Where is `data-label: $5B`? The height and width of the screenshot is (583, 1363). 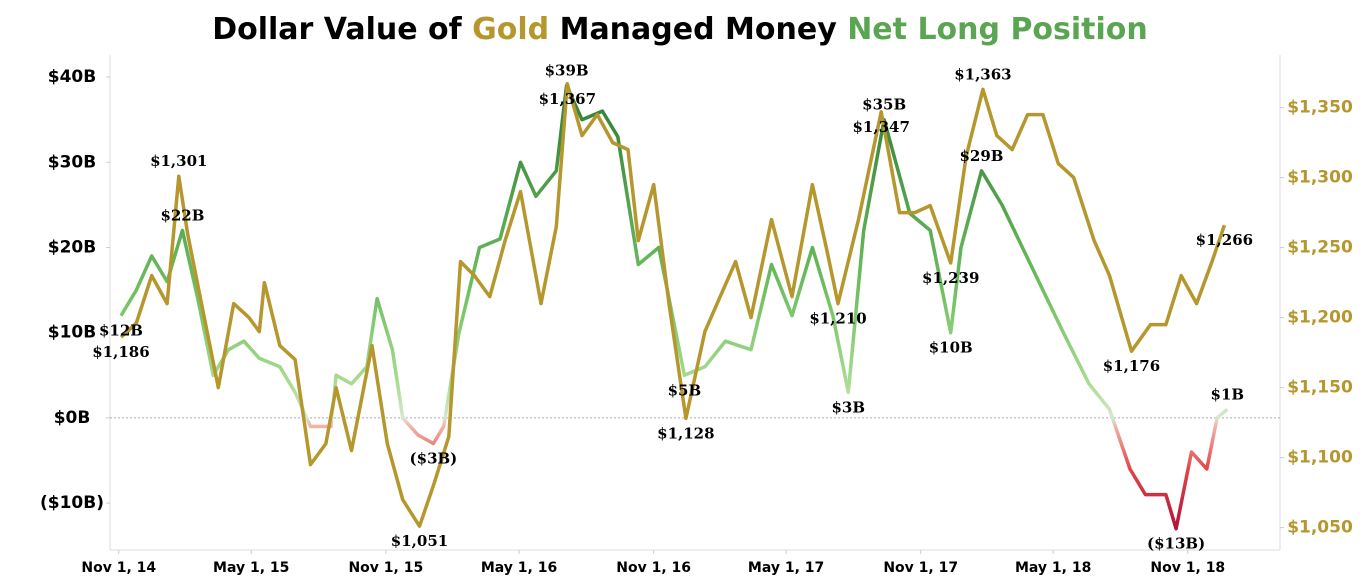
data-label: $5B is located at coordinates (685, 390).